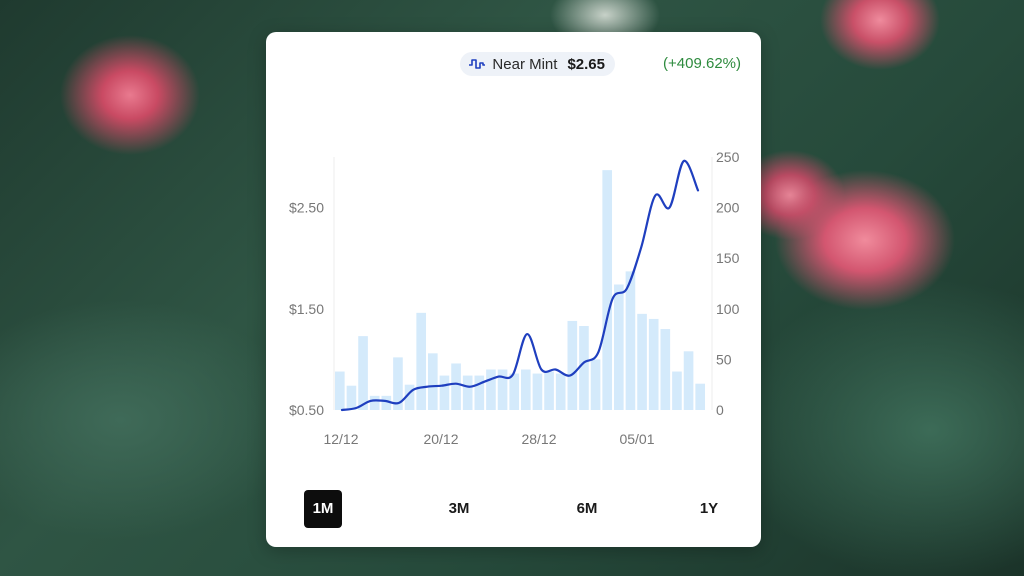 This screenshot has width=1024, height=576. I want to click on condition-price-pill: Near Mint $2.65, so click(537, 64).